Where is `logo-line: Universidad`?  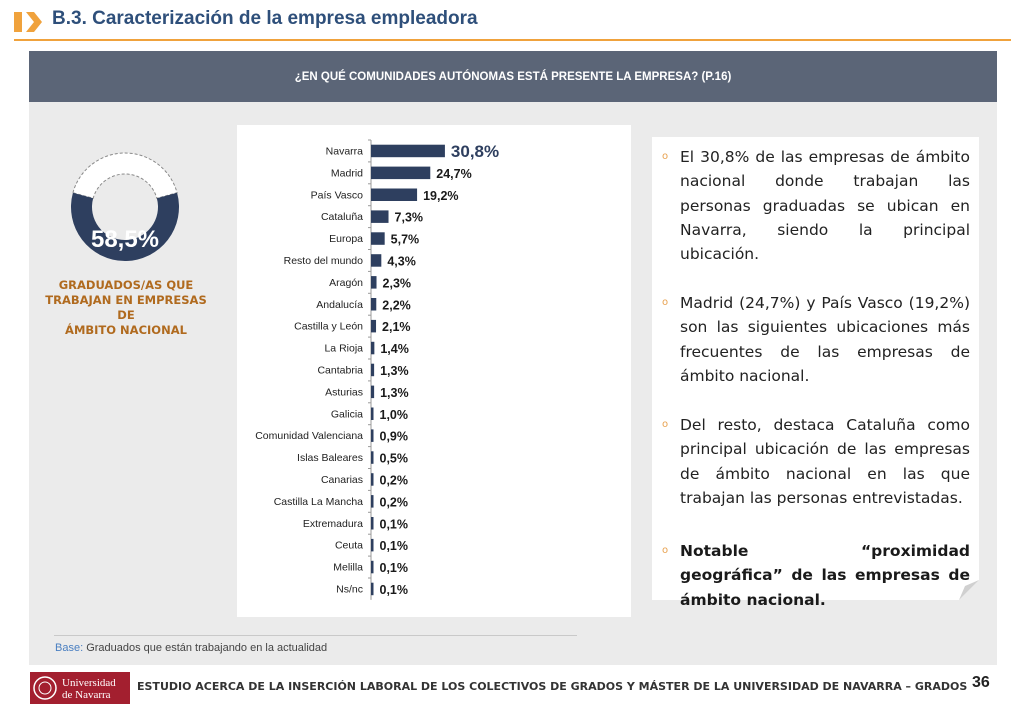 logo-line: Universidad is located at coordinates (89, 683).